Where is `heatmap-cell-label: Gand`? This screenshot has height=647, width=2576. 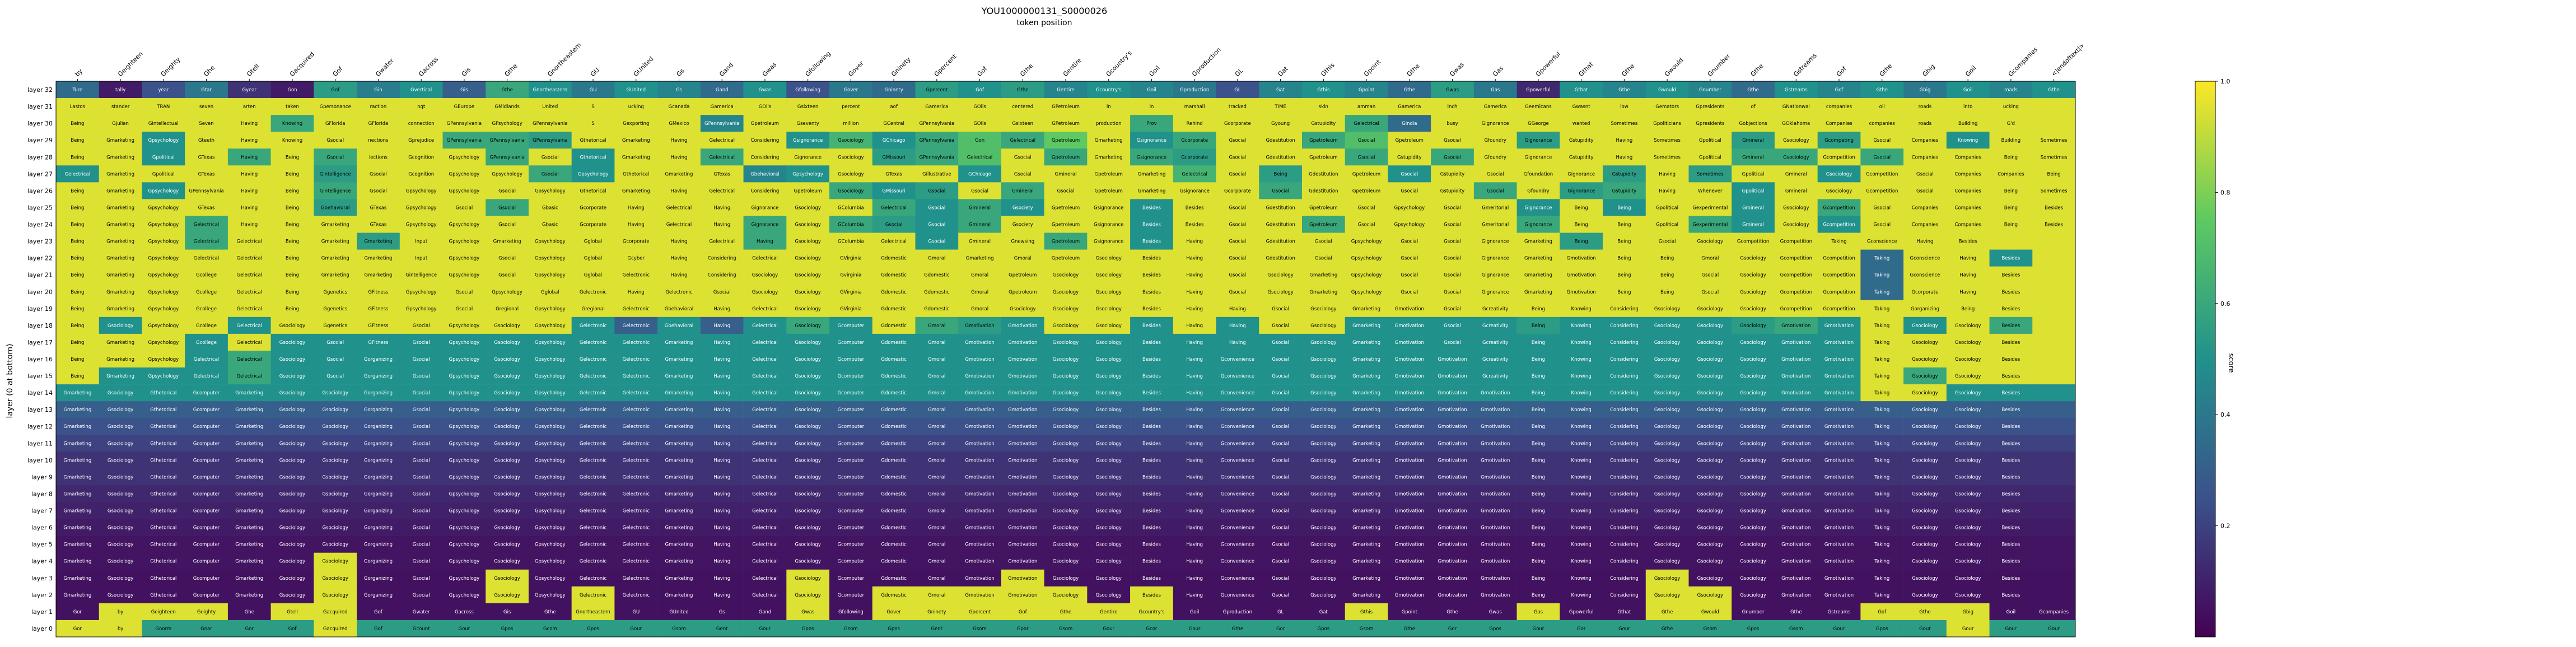
heatmap-cell-label: Gand is located at coordinates (766, 612).